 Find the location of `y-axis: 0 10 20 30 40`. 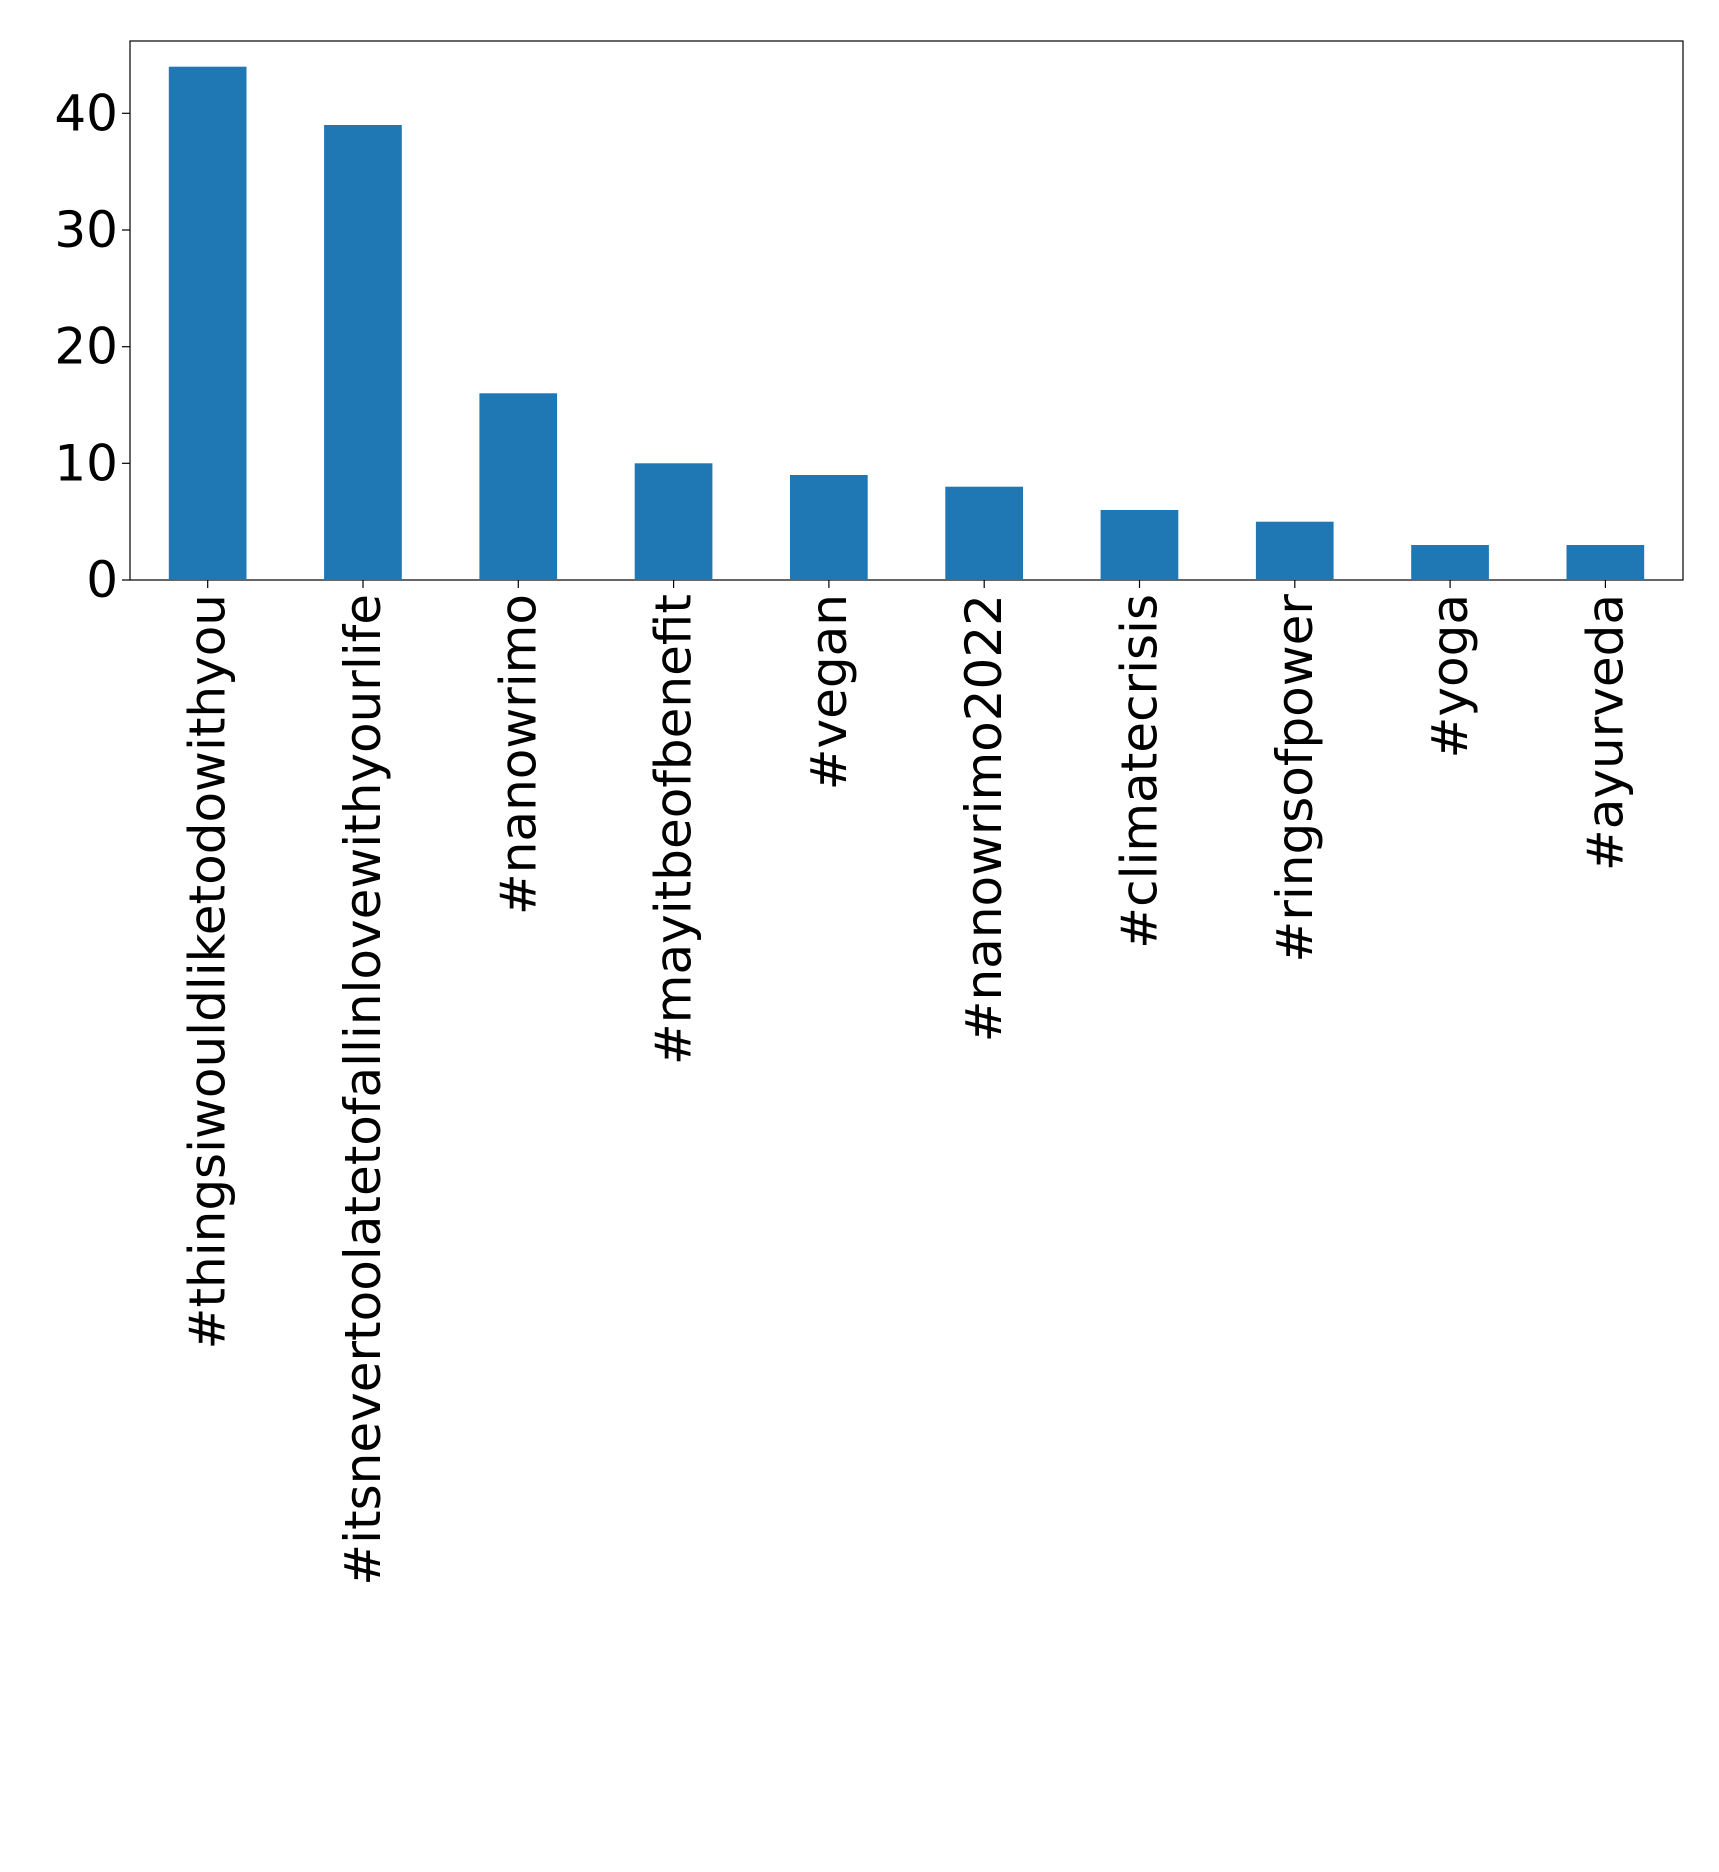

y-axis: 0 10 20 30 40 is located at coordinates (92, 346).